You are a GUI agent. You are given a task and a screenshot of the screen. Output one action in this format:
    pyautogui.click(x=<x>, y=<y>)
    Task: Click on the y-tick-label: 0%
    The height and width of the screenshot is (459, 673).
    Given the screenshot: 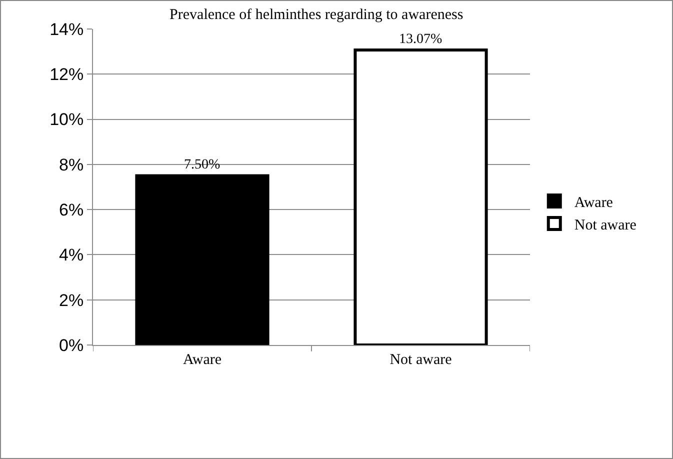 What is the action you would take?
    pyautogui.click(x=71, y=345)
    